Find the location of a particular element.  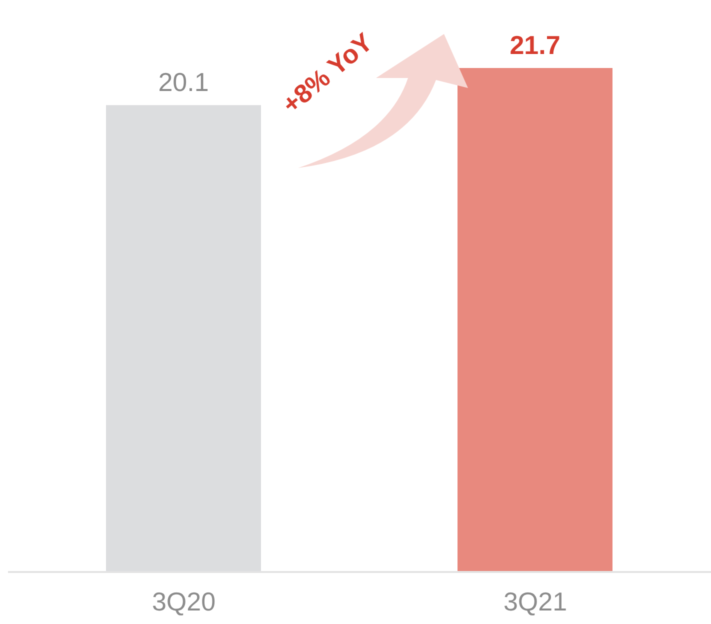

data-label: 21.7 is located at coordinates (535, 45).